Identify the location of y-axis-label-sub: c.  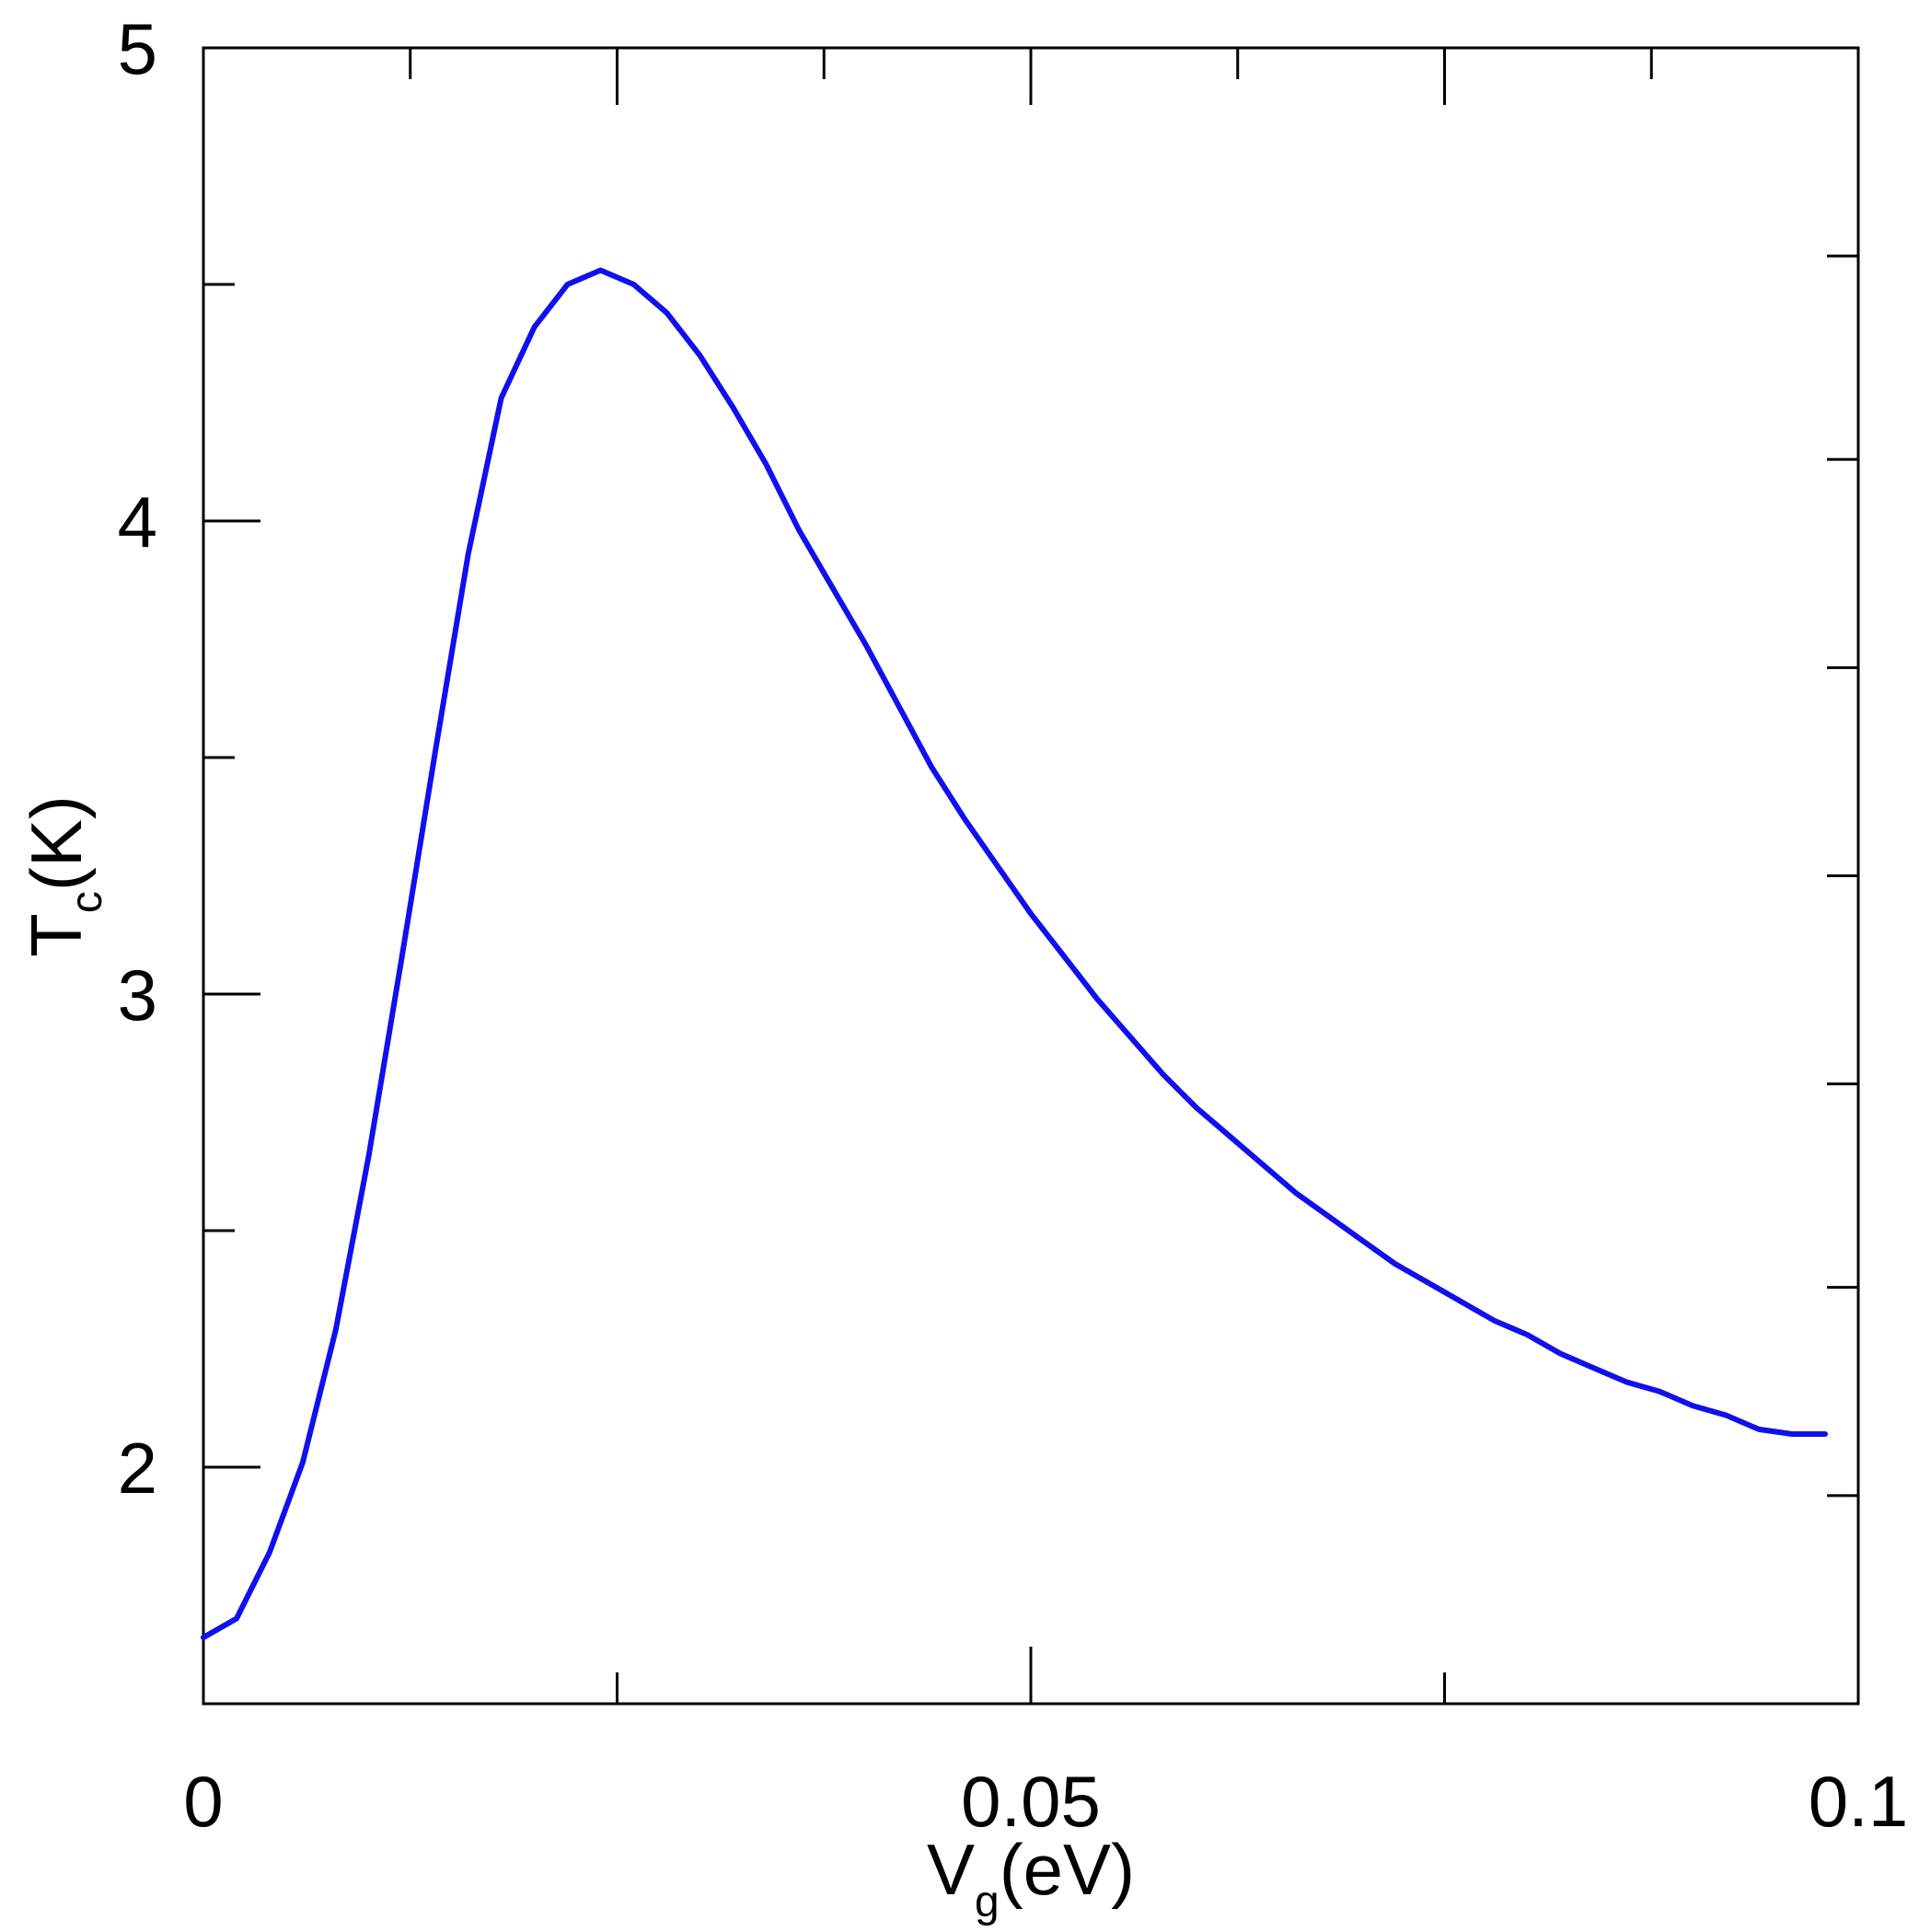
(87, 902).